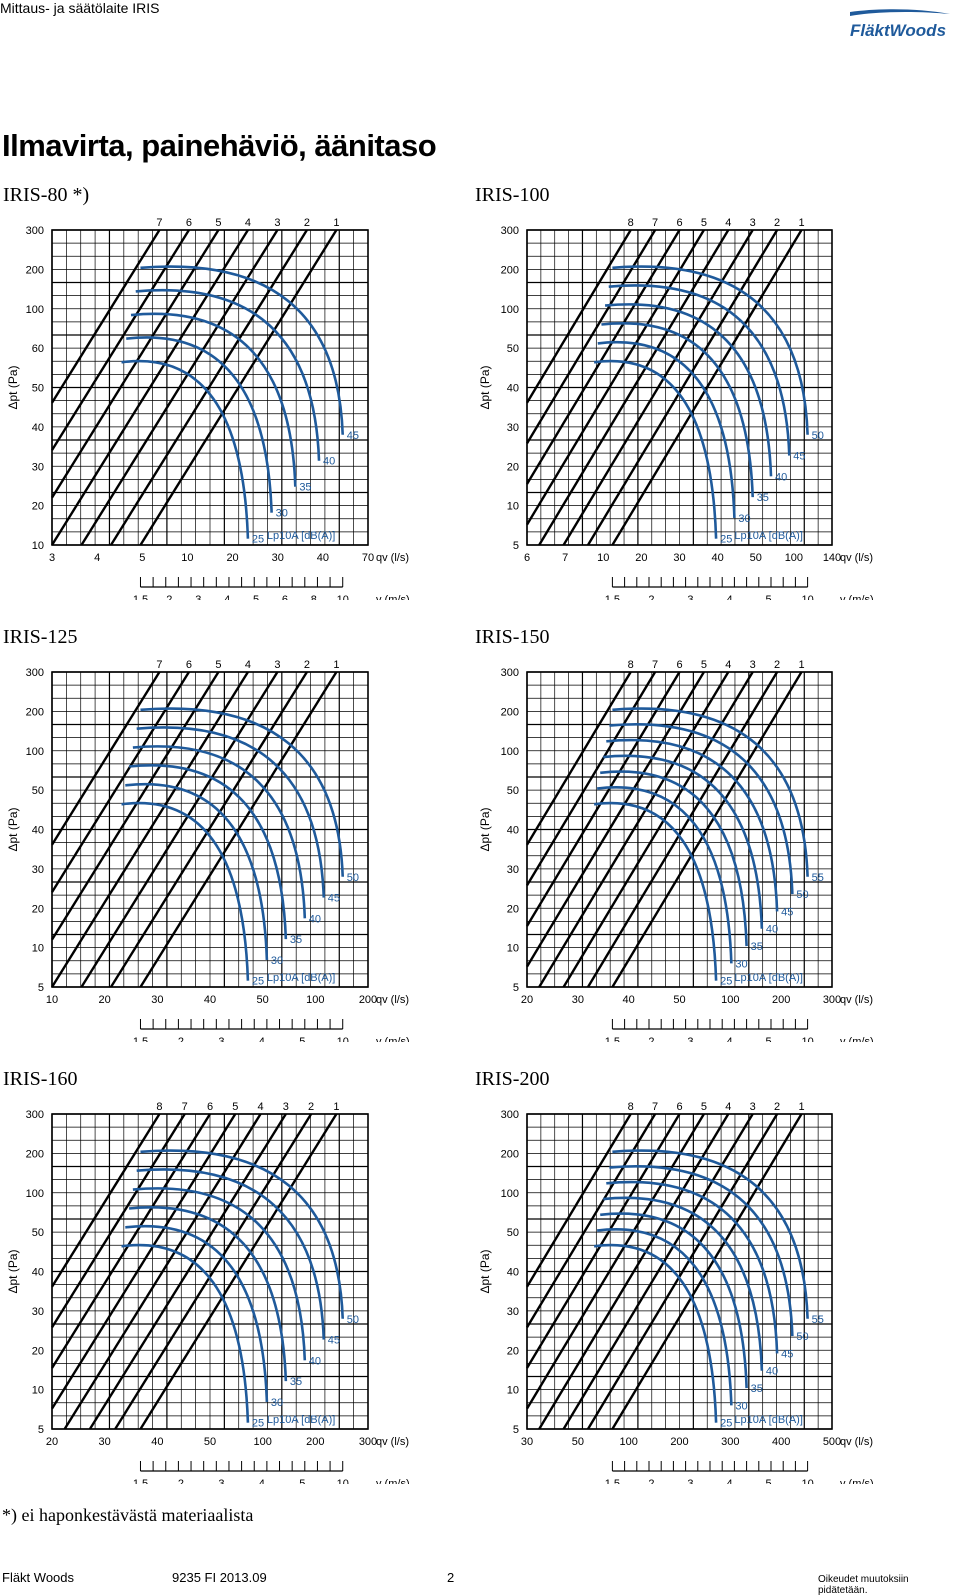 The height and width of the screenshot is (1596, 960). Describe the element at coordinates (578, 1442) in the screenshot. I see `q-tick-label: 50` at that location.